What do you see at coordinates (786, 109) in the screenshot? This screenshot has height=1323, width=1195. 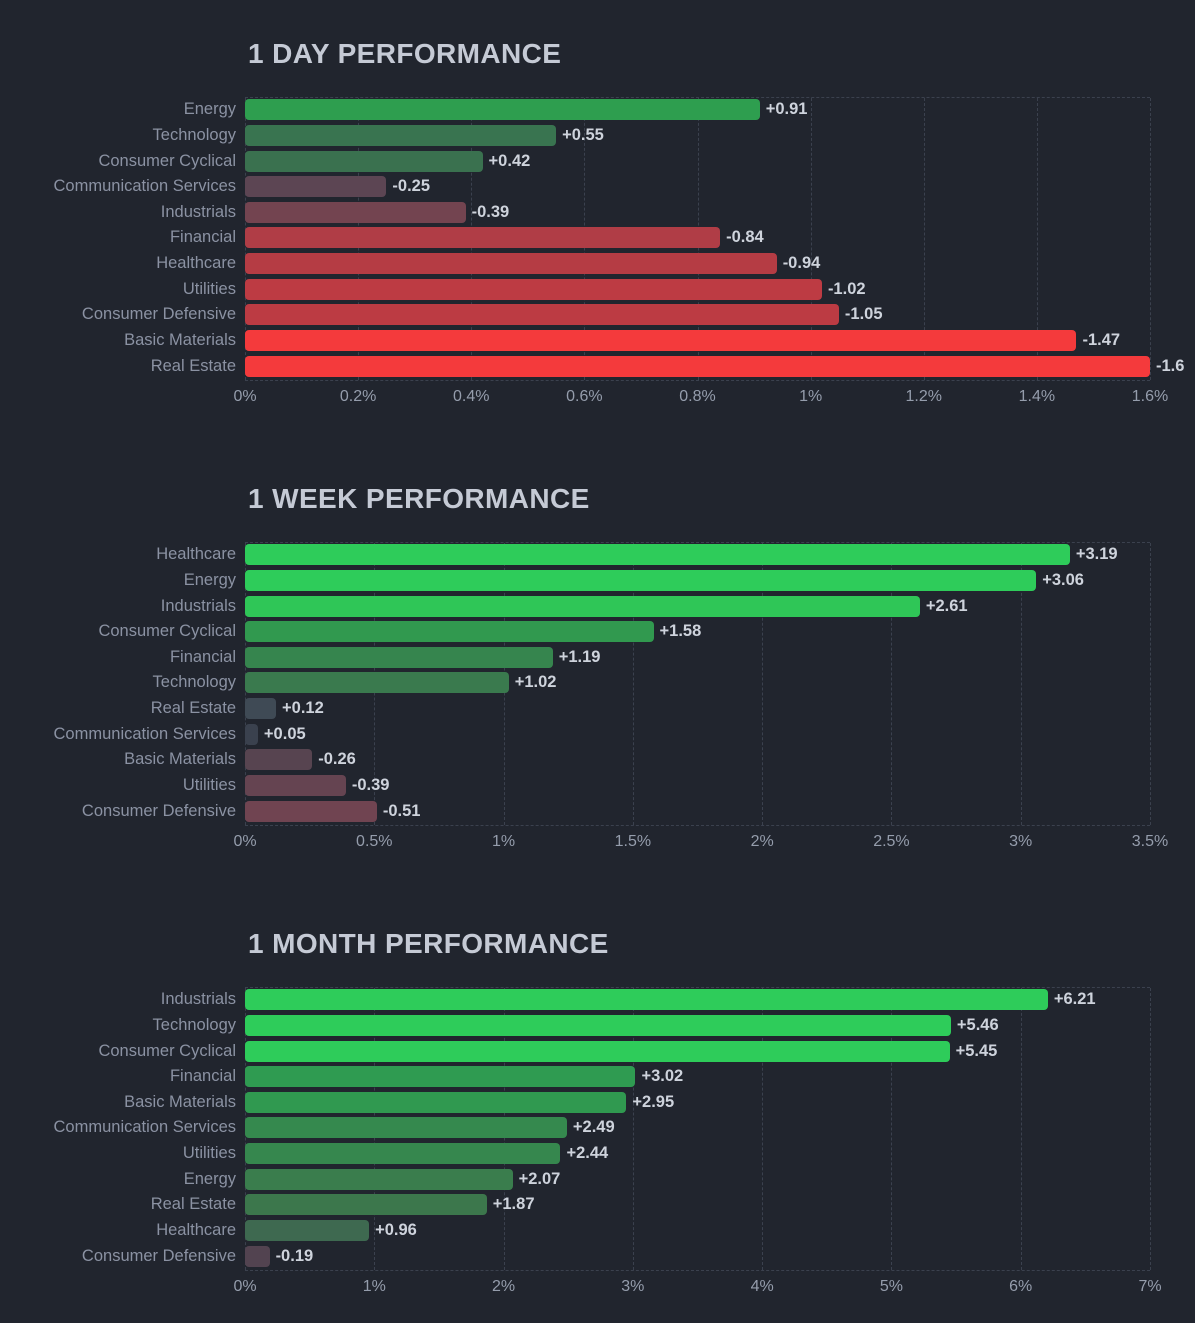 I see `bar-value-label: +0.91` at bounding box center [786, 109].